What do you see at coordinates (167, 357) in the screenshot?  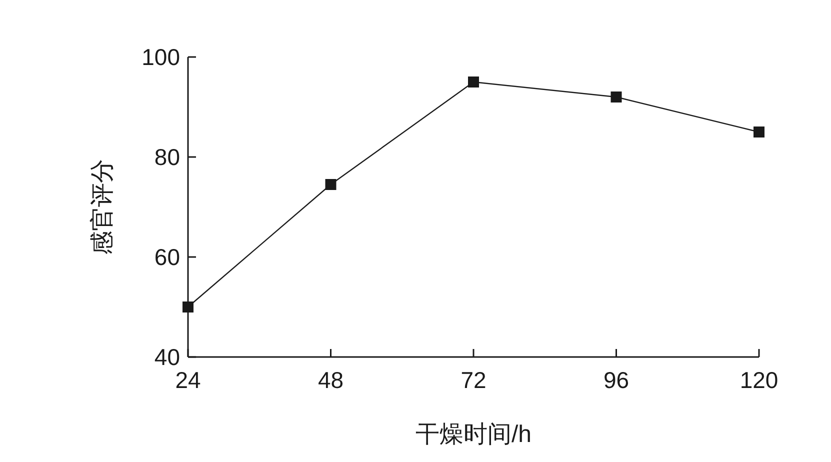 I see `y-tick-label: 40` at bounding box center [167, 357].